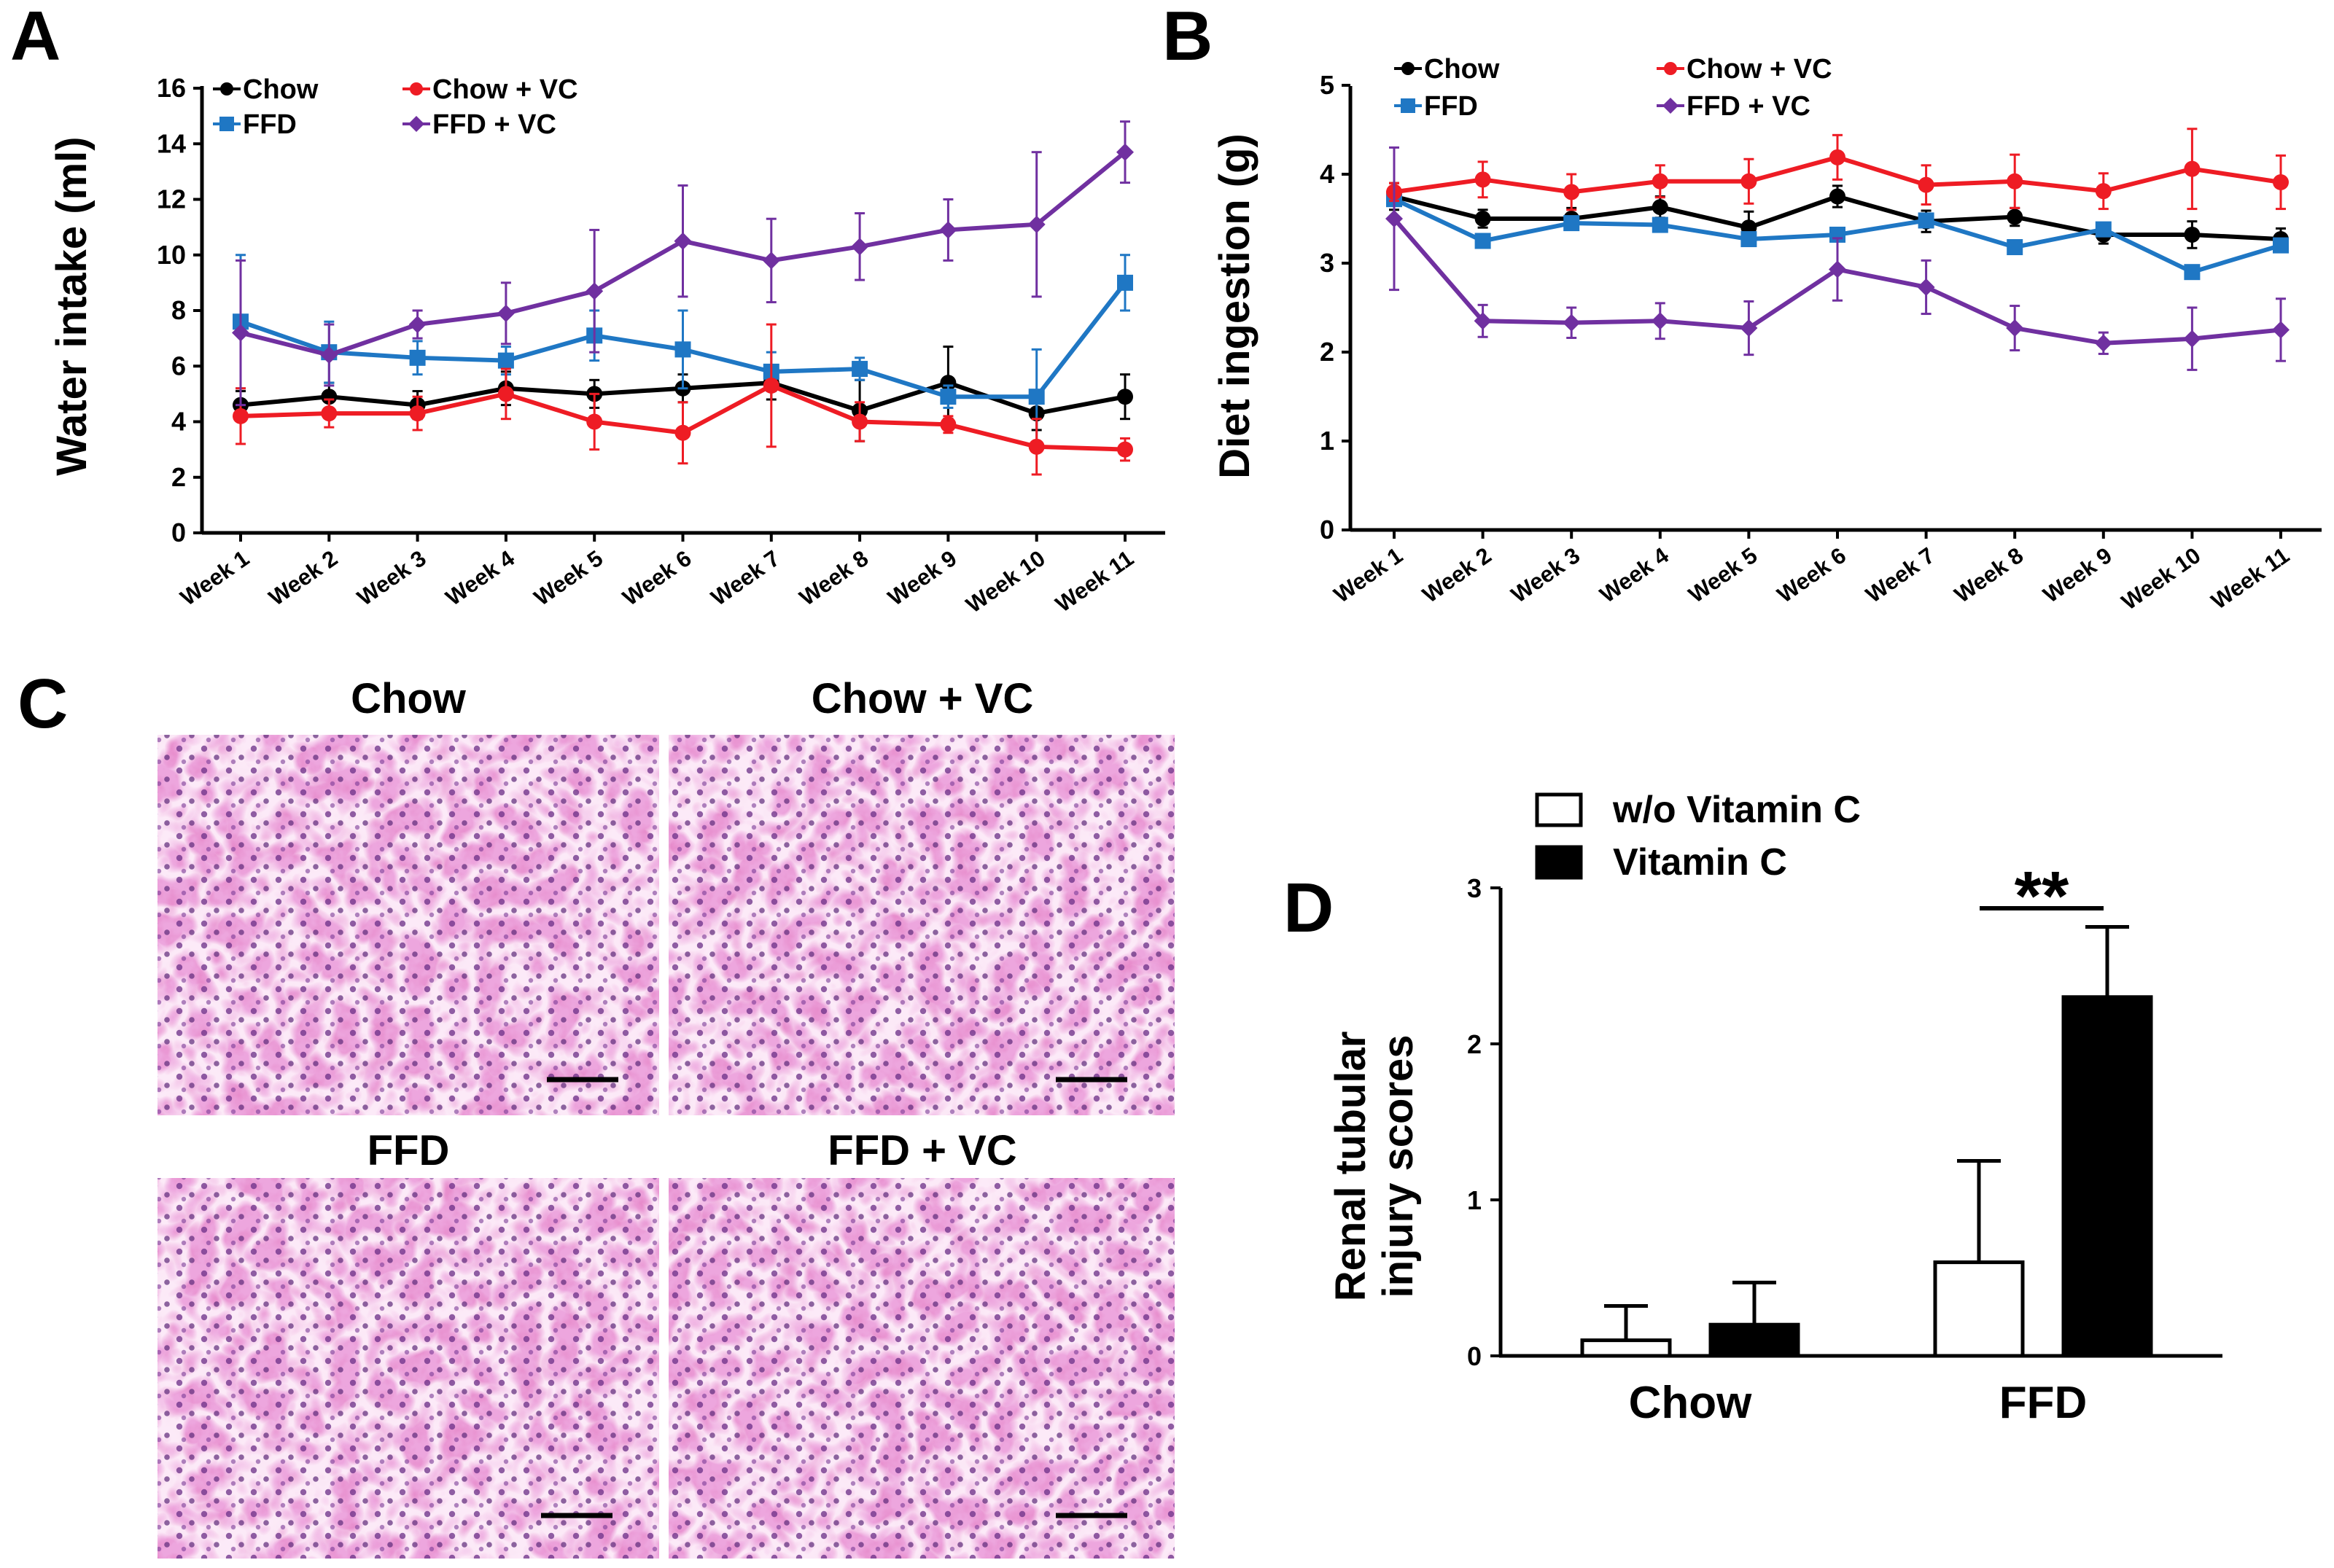 The height and width of the screenshot is (1568, 2334). What do you see at coordinates (1837, 236) in the screenshot?
I see `series-ffd-b` at bounding box center [1837, 236].